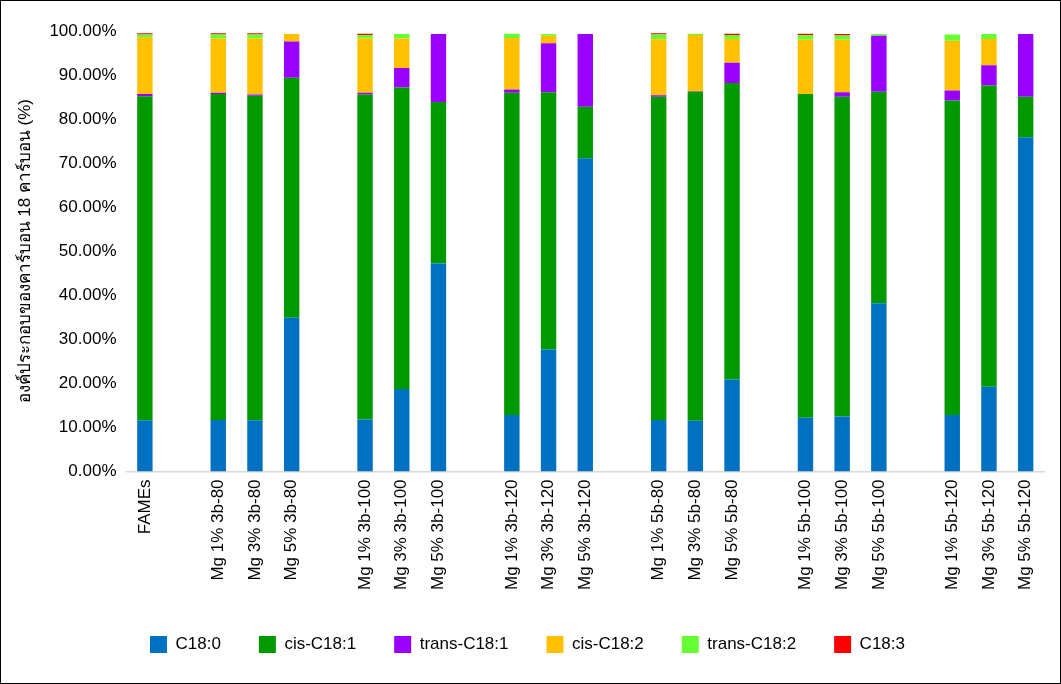 The image size is (1061, 684). I want to click on y-tick-label: 100.00%, so click(83, 30).